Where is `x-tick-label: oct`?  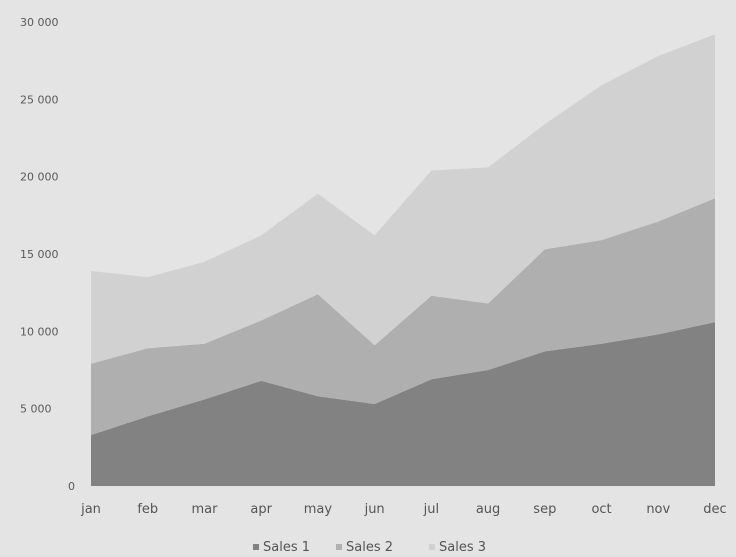 x-tick-label: oct is located at coordinates (601, 509).